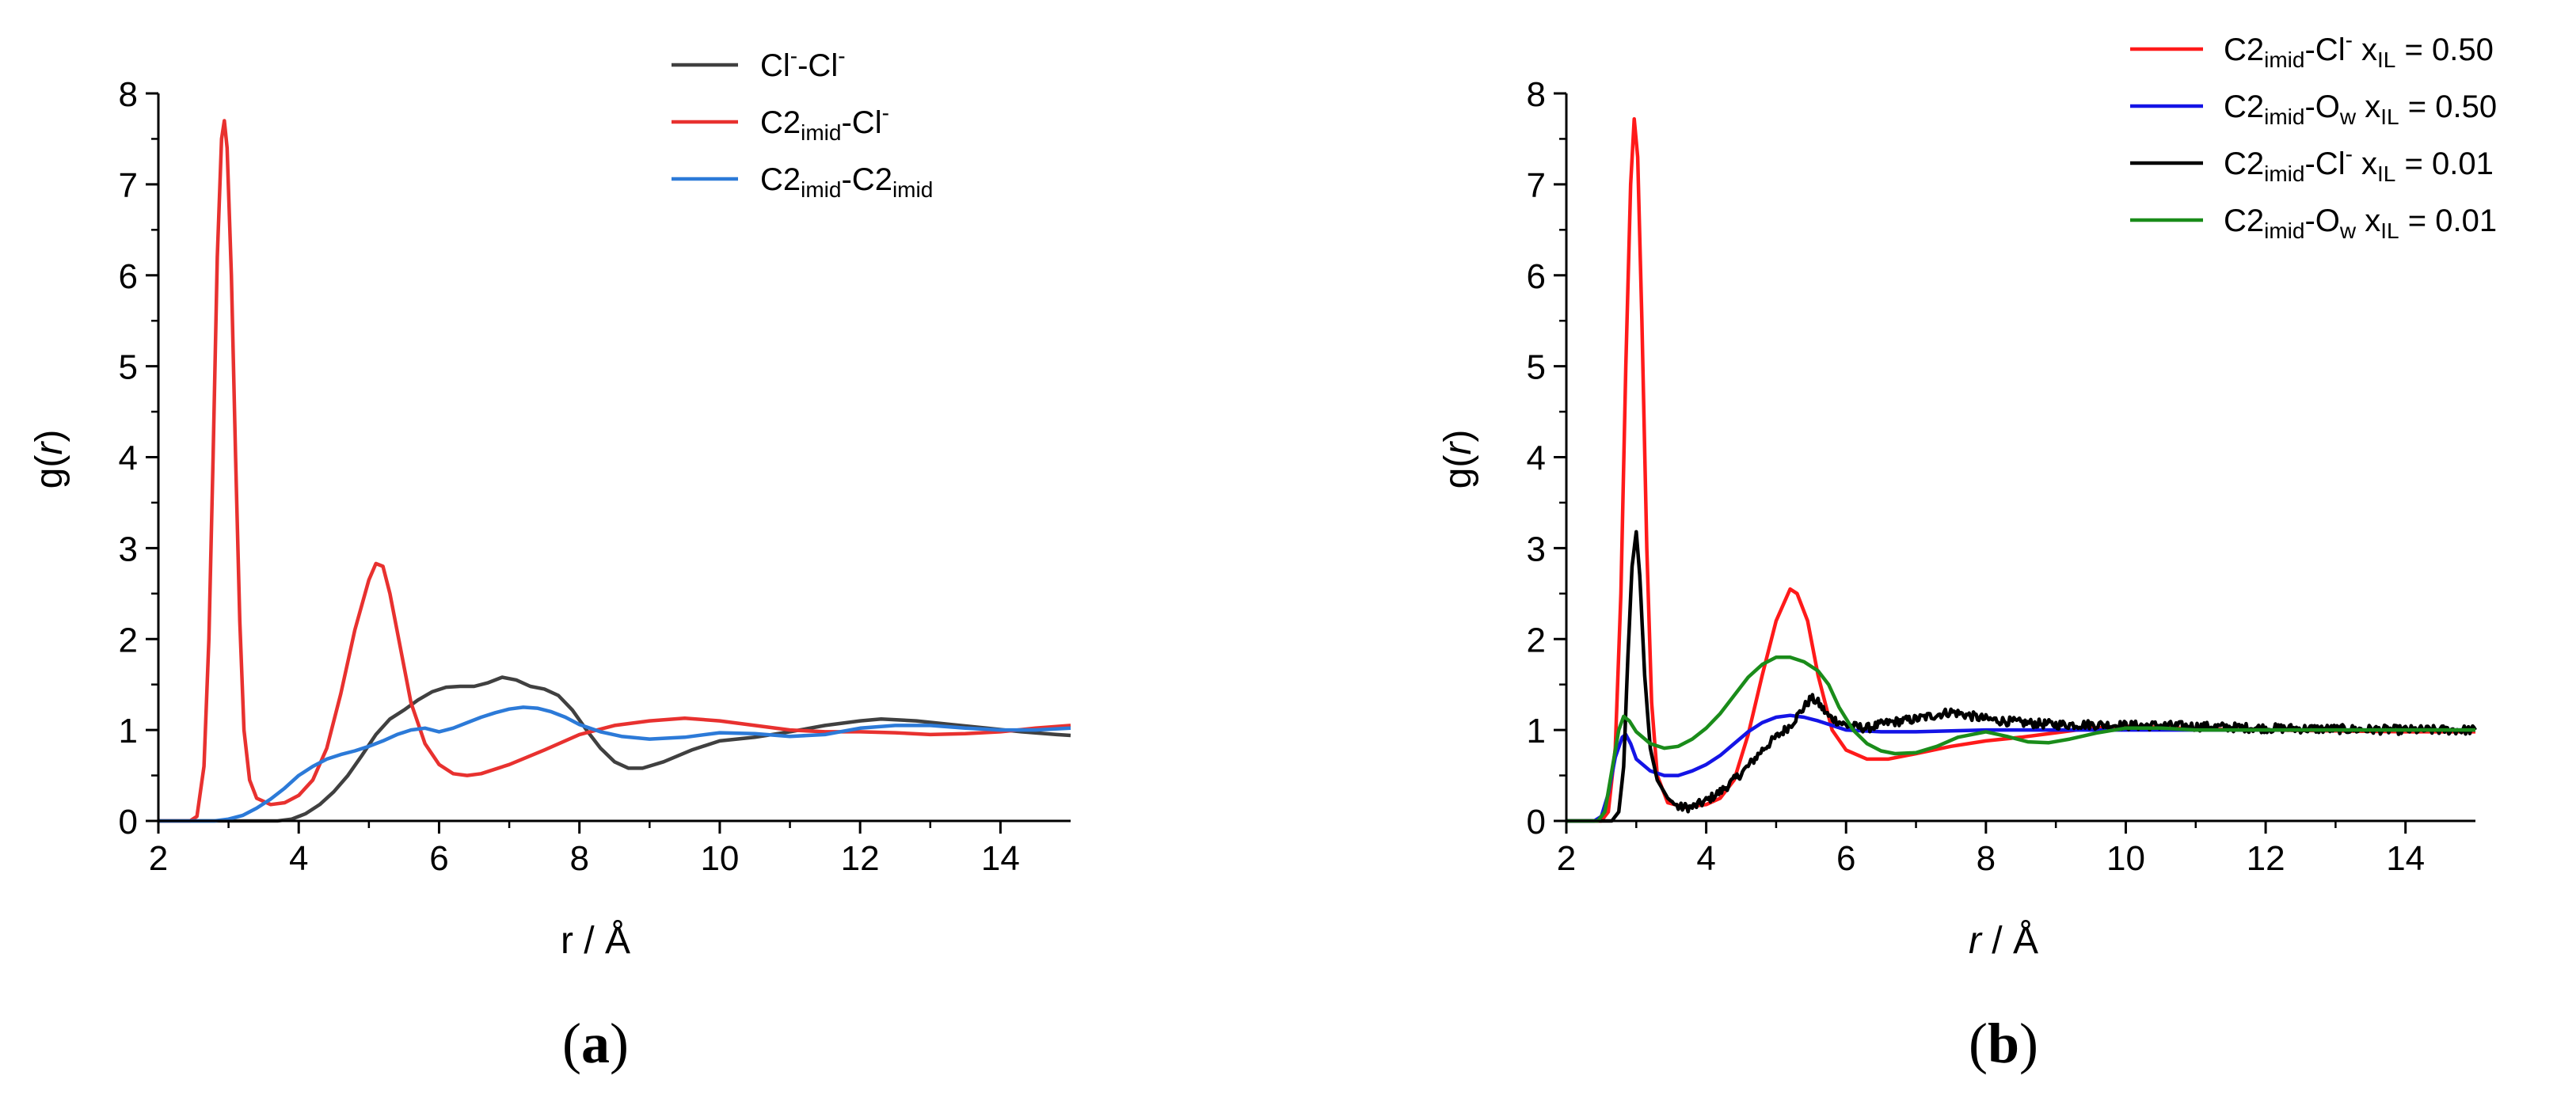  Describe the element at coordinates (2003, 1043) in the screenshot. I see `panel-b-label: (b)` at that location.